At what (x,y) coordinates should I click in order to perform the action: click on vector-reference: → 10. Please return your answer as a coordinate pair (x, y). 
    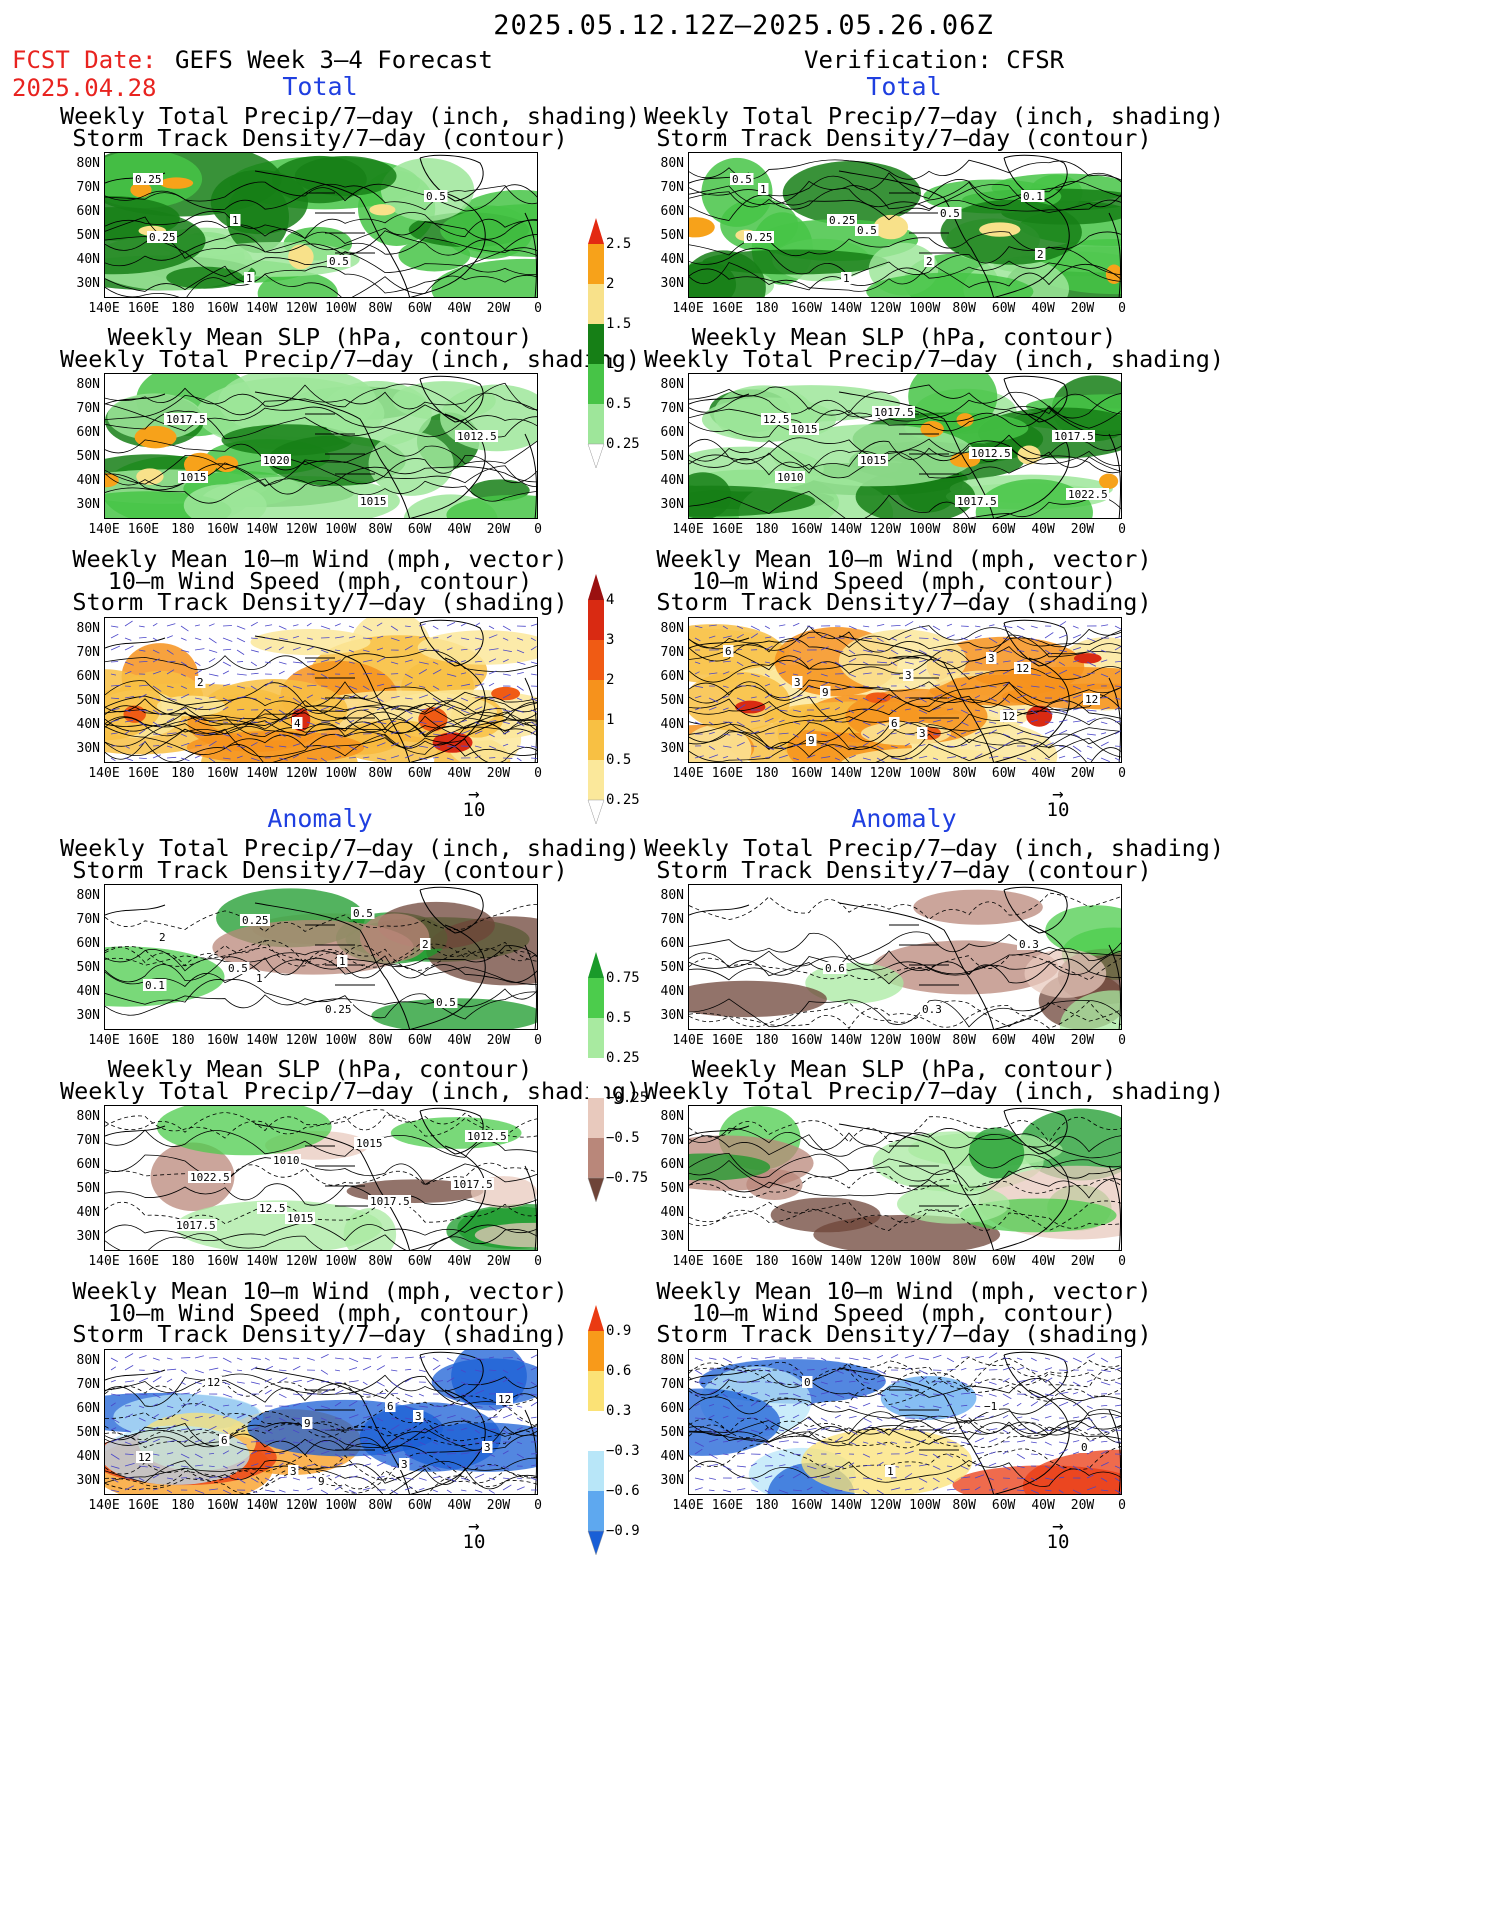
    Looking at the image, I should click on (474, 1534).